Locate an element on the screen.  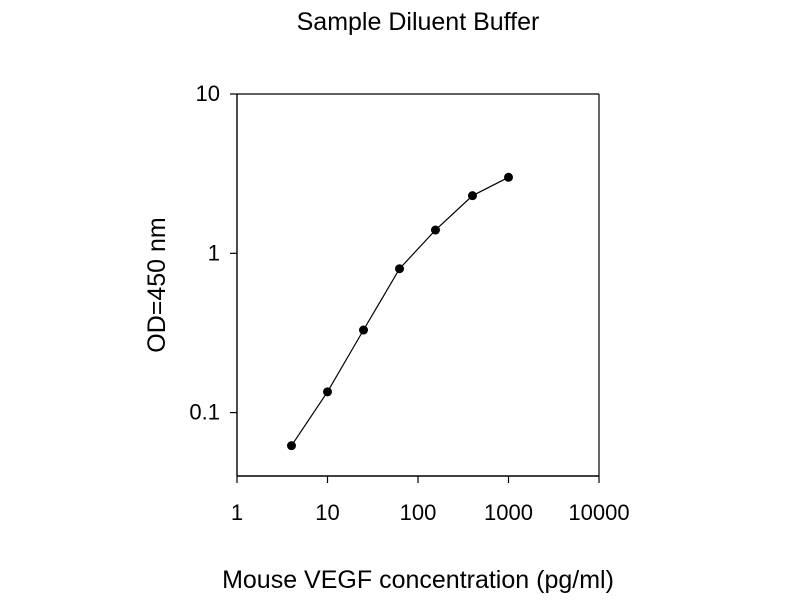
x-axis-label: Mouse VEGF concentration (pg/ml) is located at coordinates (418, 580).